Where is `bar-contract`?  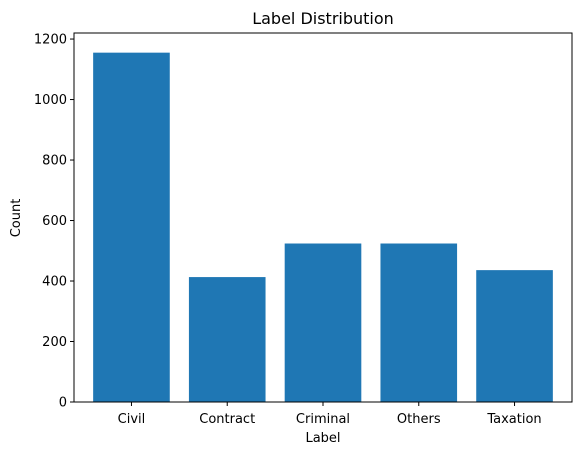
bar-contract is located at coordinates (227, 339).